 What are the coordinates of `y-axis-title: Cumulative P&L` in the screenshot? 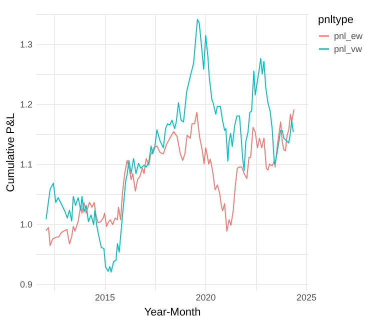 It's located at (10, 152).